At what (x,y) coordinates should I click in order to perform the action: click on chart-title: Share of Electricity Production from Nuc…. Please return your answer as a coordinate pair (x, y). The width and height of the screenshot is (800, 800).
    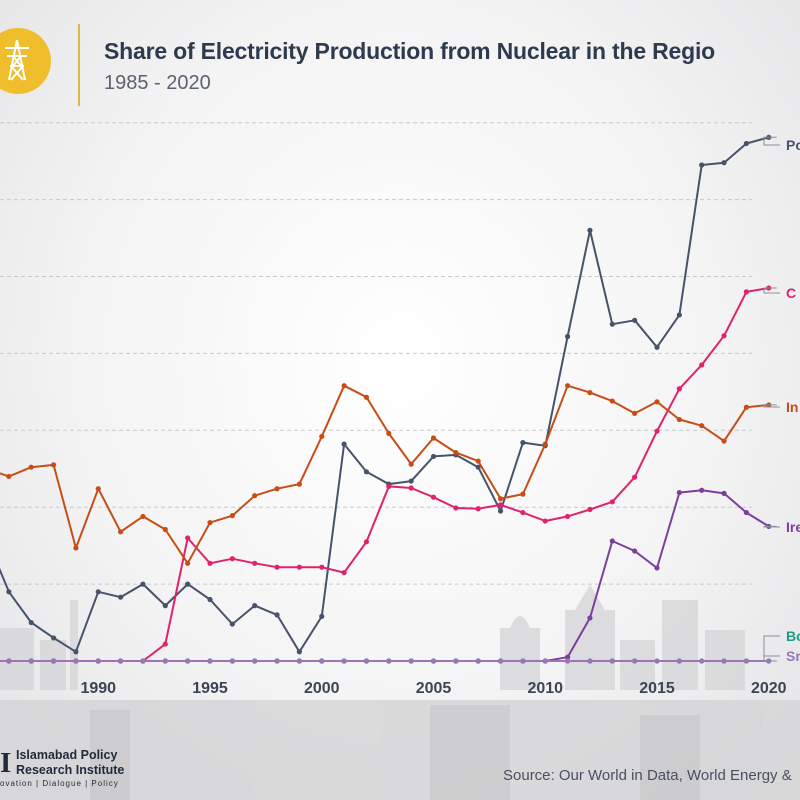
    Looking at the image, I should click on (409, 51).